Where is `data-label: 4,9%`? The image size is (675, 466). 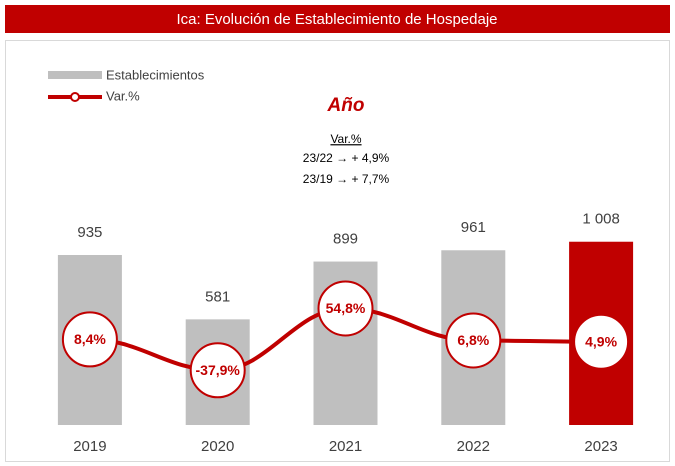 data-label: 4,9% is located at coordinates (601, 341).